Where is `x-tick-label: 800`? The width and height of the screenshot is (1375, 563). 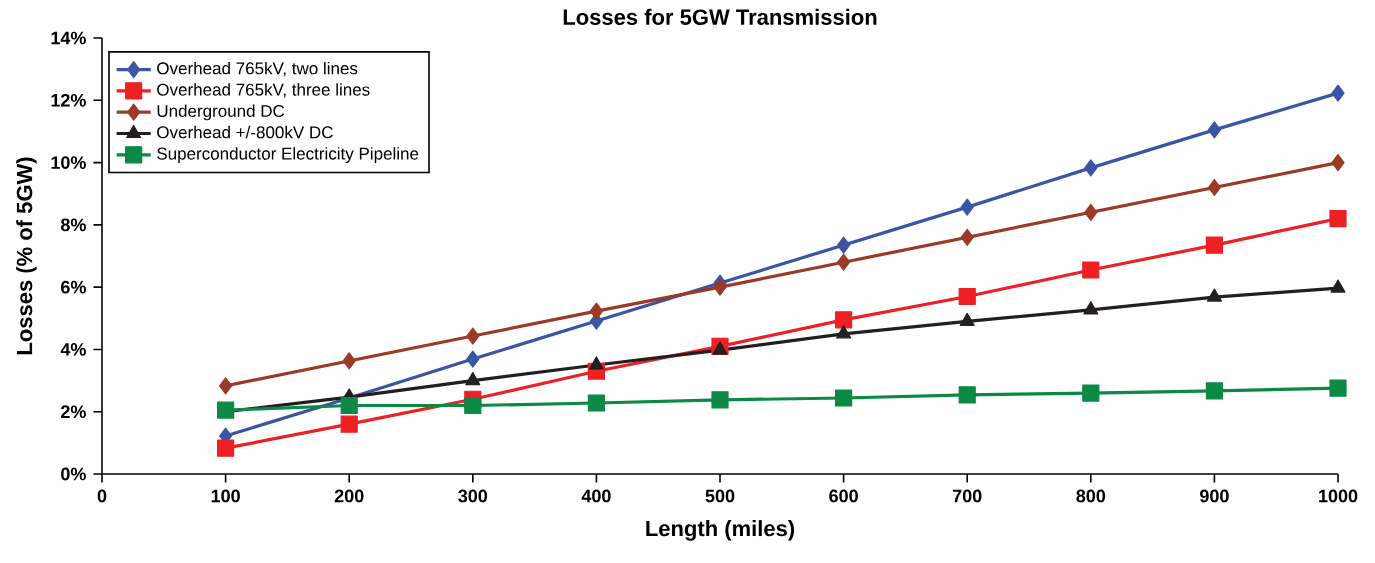 x-tick-label: 800 is located at coordinates (1091, 496).